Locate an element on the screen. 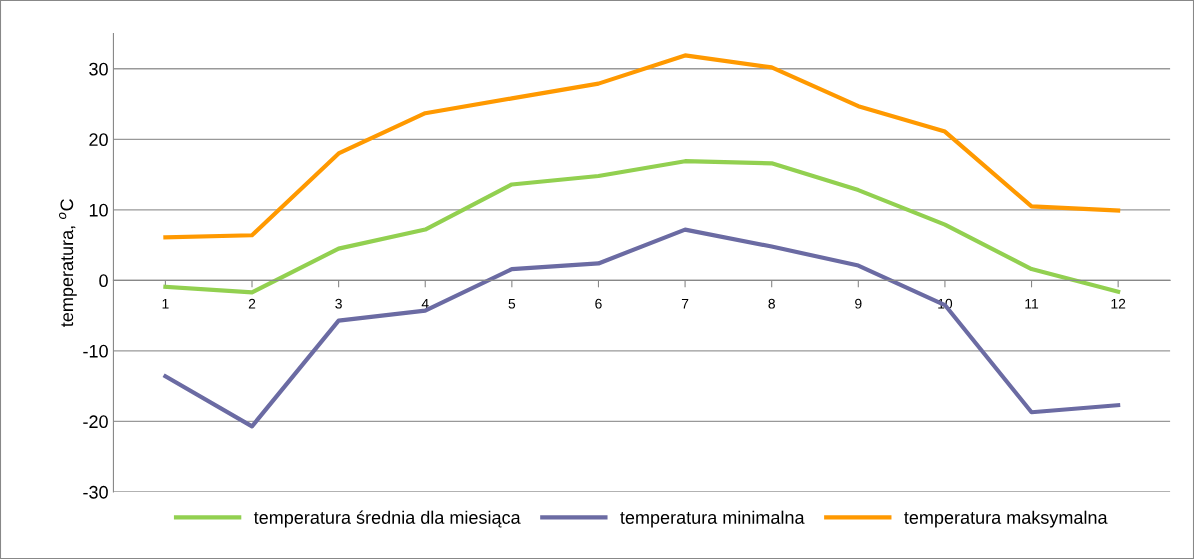 This screenshot has width=1194, height=559. y-tick-label: 20 is located at coordinates (98, 140).